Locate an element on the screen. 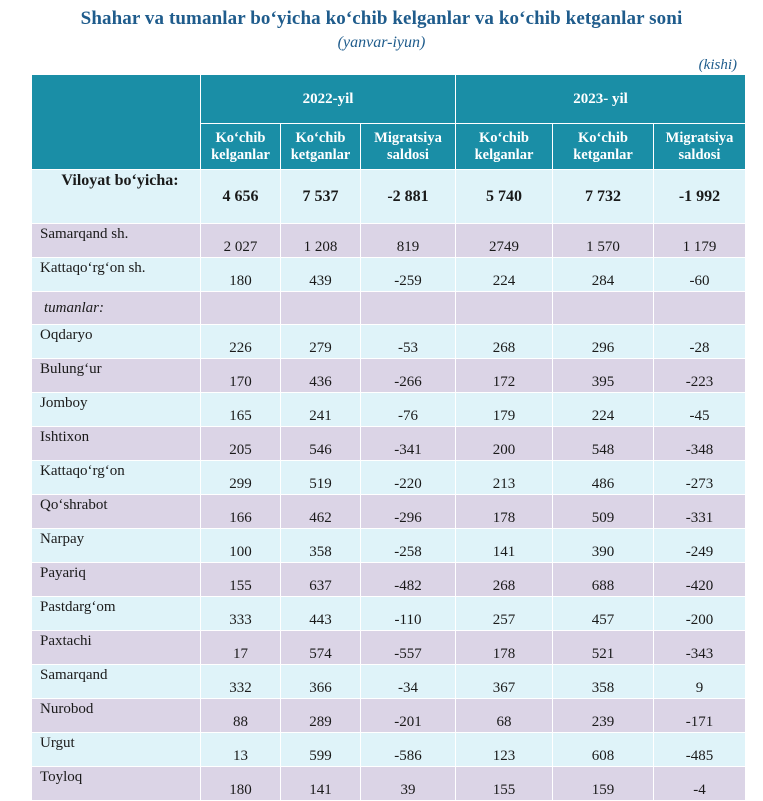 This screenshot has height=801, width=763. column-header: Ko‘chib kelganlar is located at coordinates (240, 146).